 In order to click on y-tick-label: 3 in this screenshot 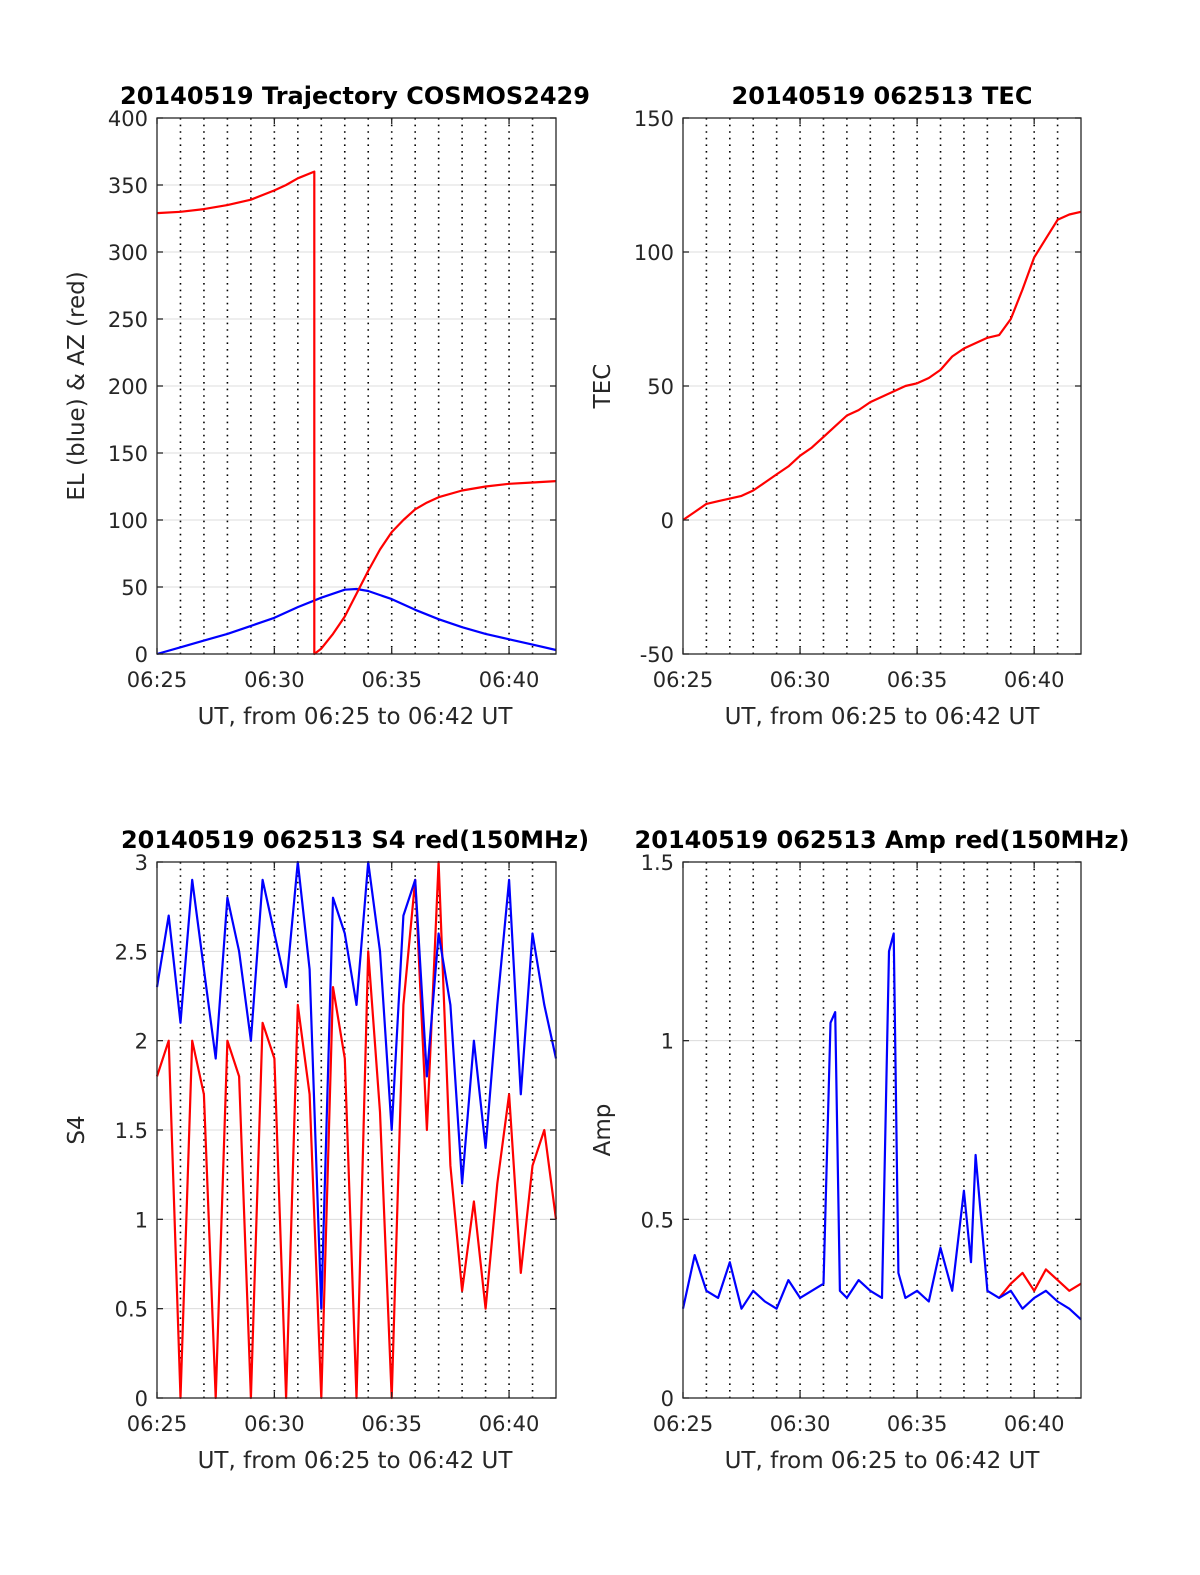, I will do `click(141, 863)`.